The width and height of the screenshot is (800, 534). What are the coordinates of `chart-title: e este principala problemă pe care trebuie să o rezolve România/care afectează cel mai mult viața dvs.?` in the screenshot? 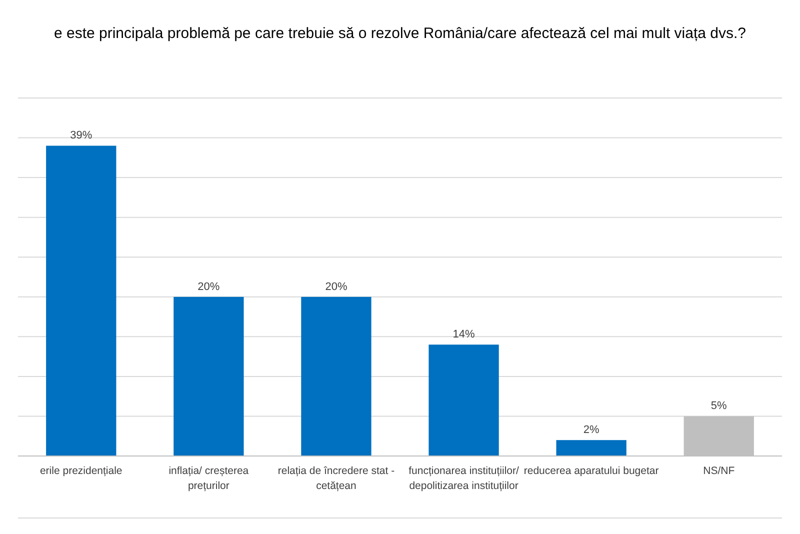 It's located at (400, 33).